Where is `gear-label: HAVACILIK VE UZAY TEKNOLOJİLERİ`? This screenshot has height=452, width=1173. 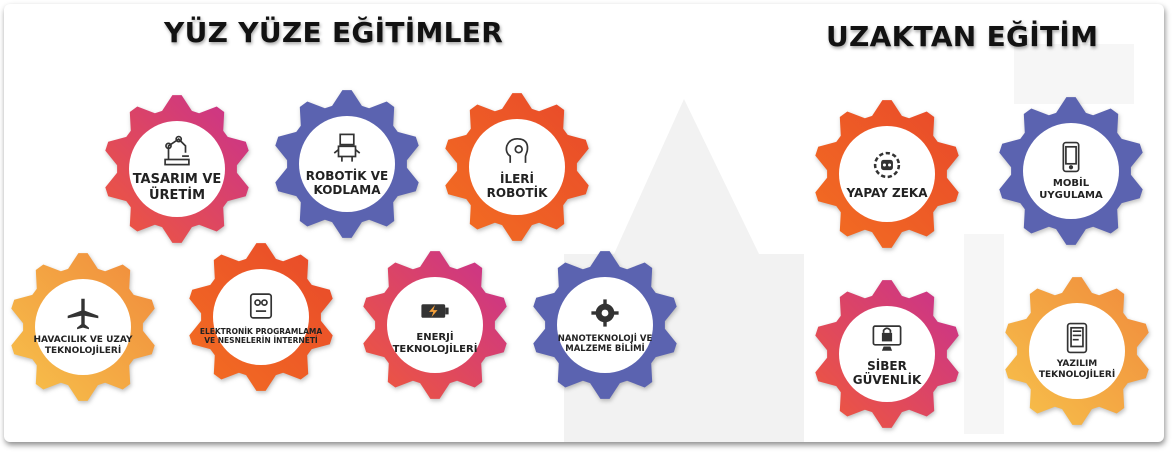
gear-label: HAVACILIK VE UZAY TEKNOLOJİLERİ is located at coordinates (83, 345).